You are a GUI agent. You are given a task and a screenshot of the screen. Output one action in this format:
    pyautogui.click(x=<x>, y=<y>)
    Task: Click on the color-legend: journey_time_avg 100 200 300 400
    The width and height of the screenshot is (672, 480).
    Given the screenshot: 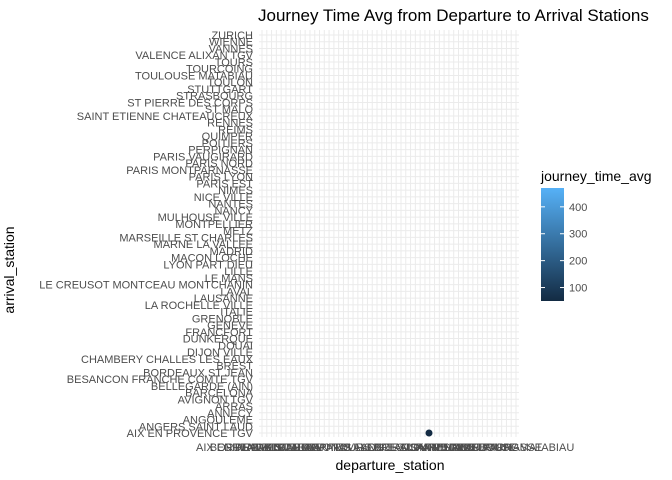 What is the action you would take?
    pyautogui.click(x=596, y=234)
    